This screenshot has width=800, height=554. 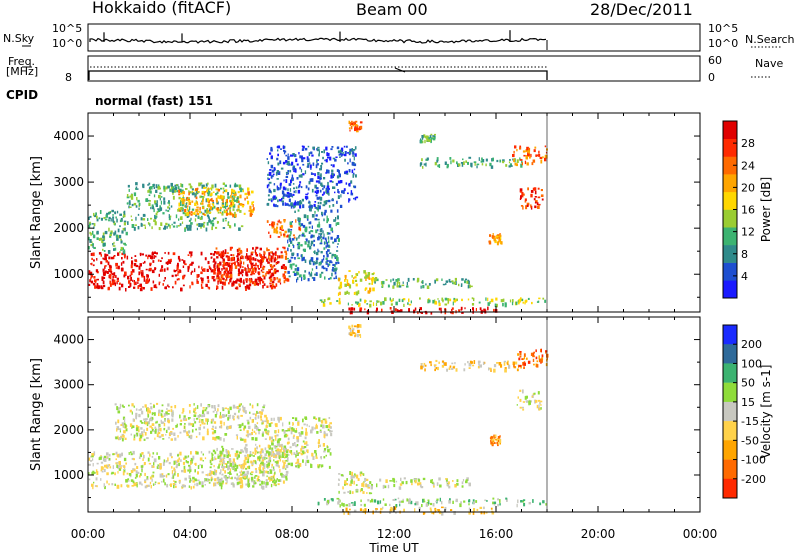 What do you see at coordinates (19, 38) in the screenshot?
I see `nsky-label: N.Sky` at bounding box center [19, 38].